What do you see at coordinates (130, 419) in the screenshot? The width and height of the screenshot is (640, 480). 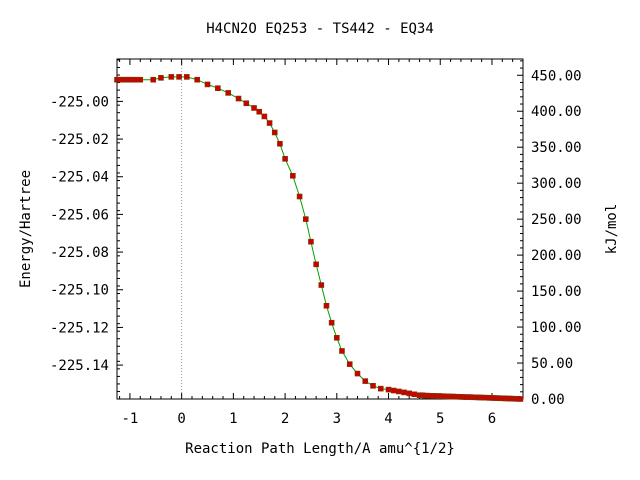 I see `x-tick-label: -1` at bounding box center [130, 419].